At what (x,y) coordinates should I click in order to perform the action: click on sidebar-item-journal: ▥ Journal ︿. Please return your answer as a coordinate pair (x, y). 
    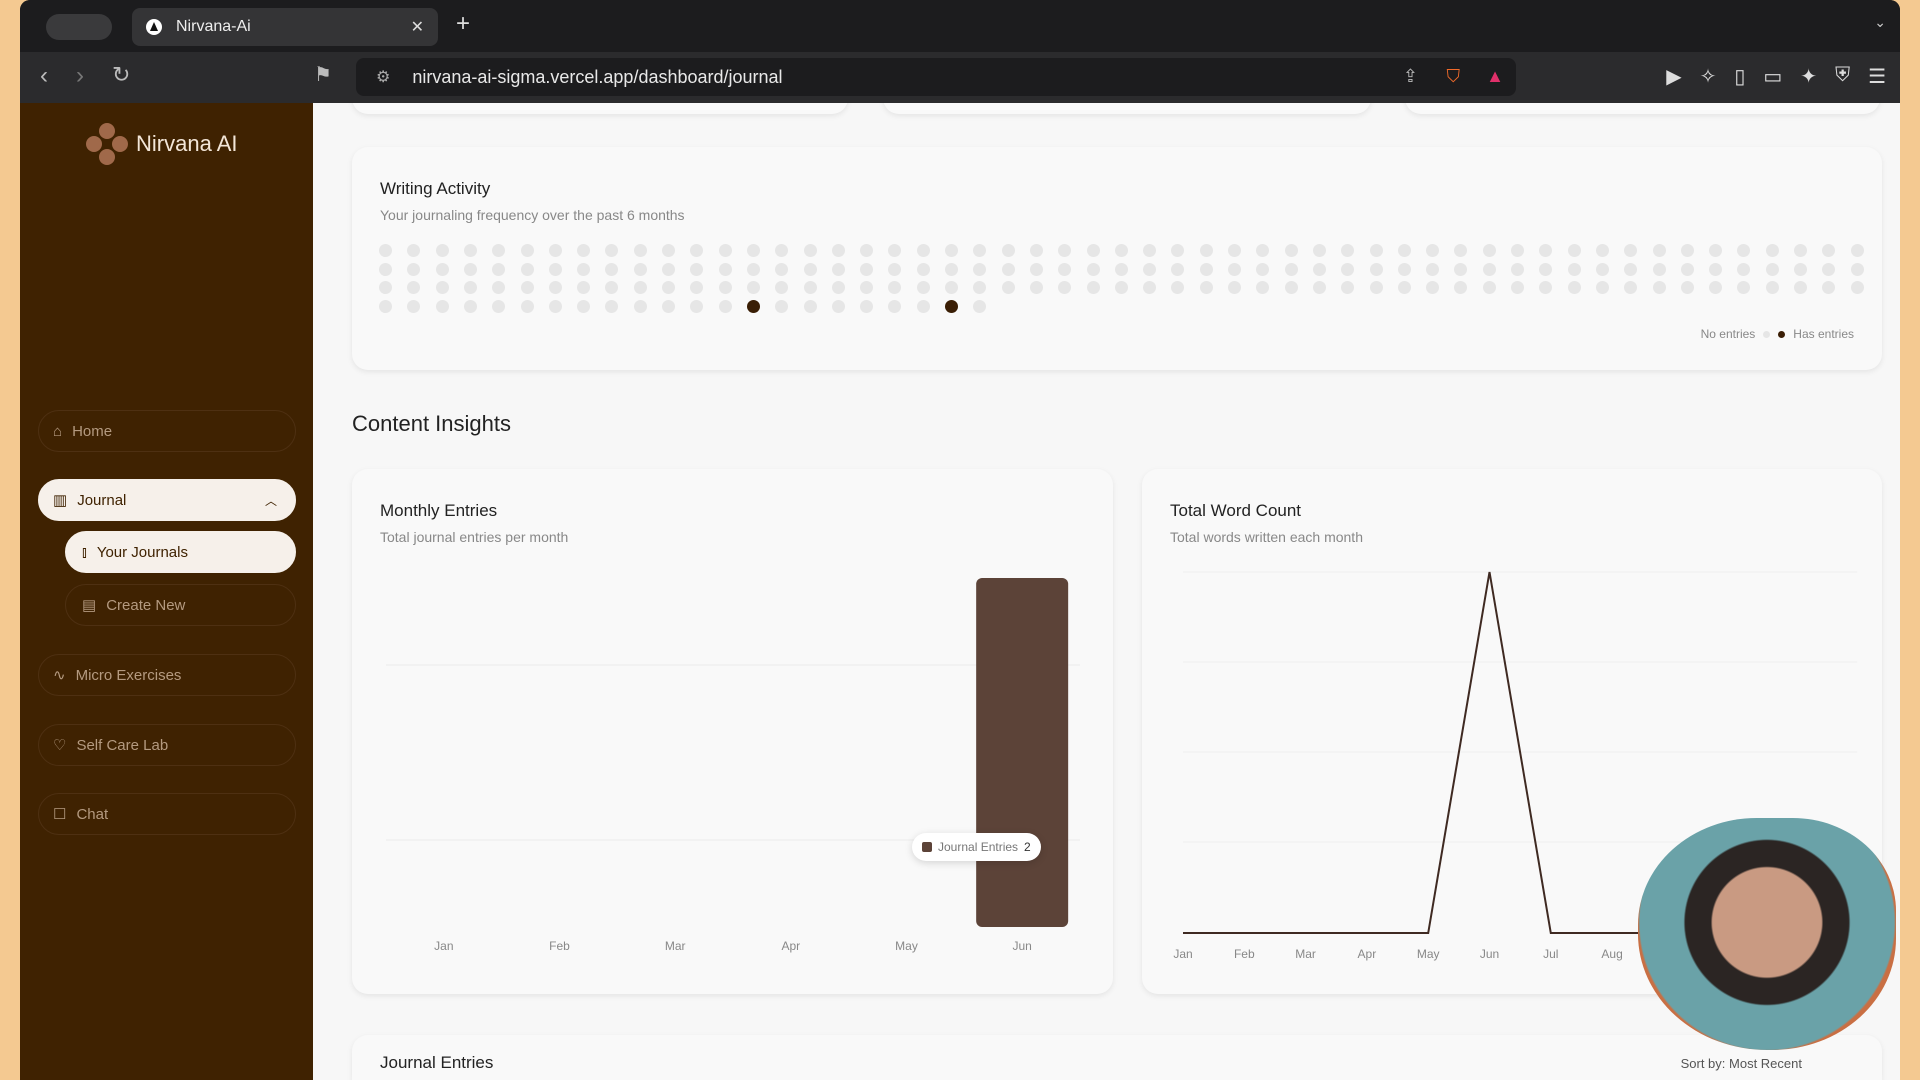
    Looking at the image, I should click on (167, 500).